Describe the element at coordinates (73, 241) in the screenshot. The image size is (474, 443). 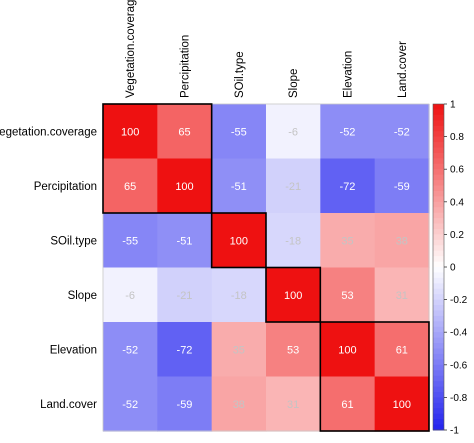
I see `row-label: SOil.type` at that location.